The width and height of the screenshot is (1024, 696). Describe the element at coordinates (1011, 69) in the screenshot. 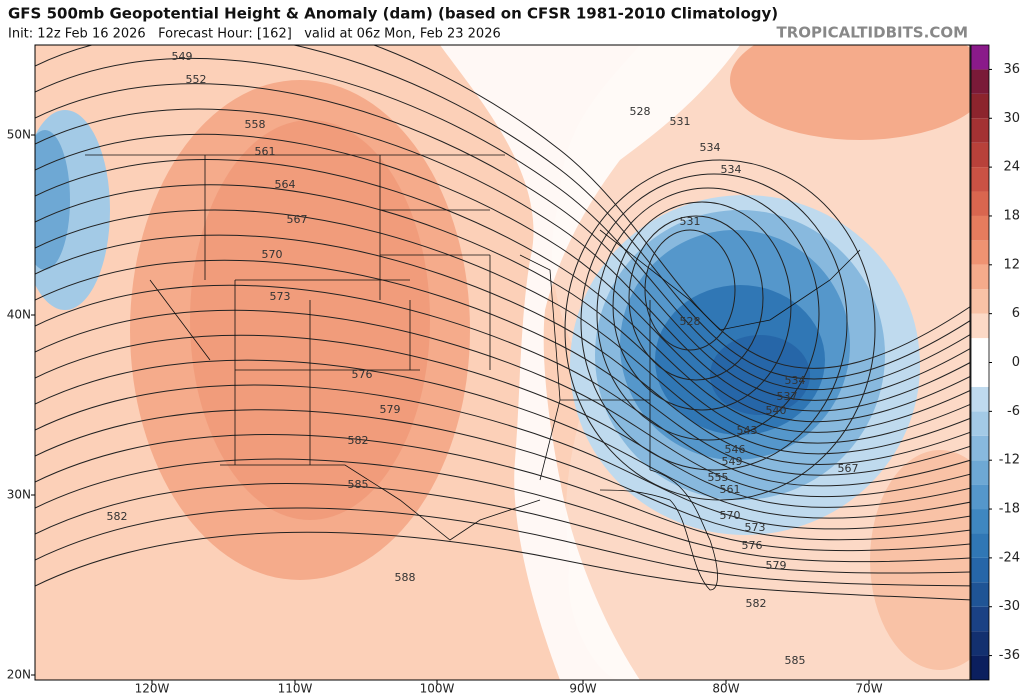

I see `colorbar-label: 36` at that location.